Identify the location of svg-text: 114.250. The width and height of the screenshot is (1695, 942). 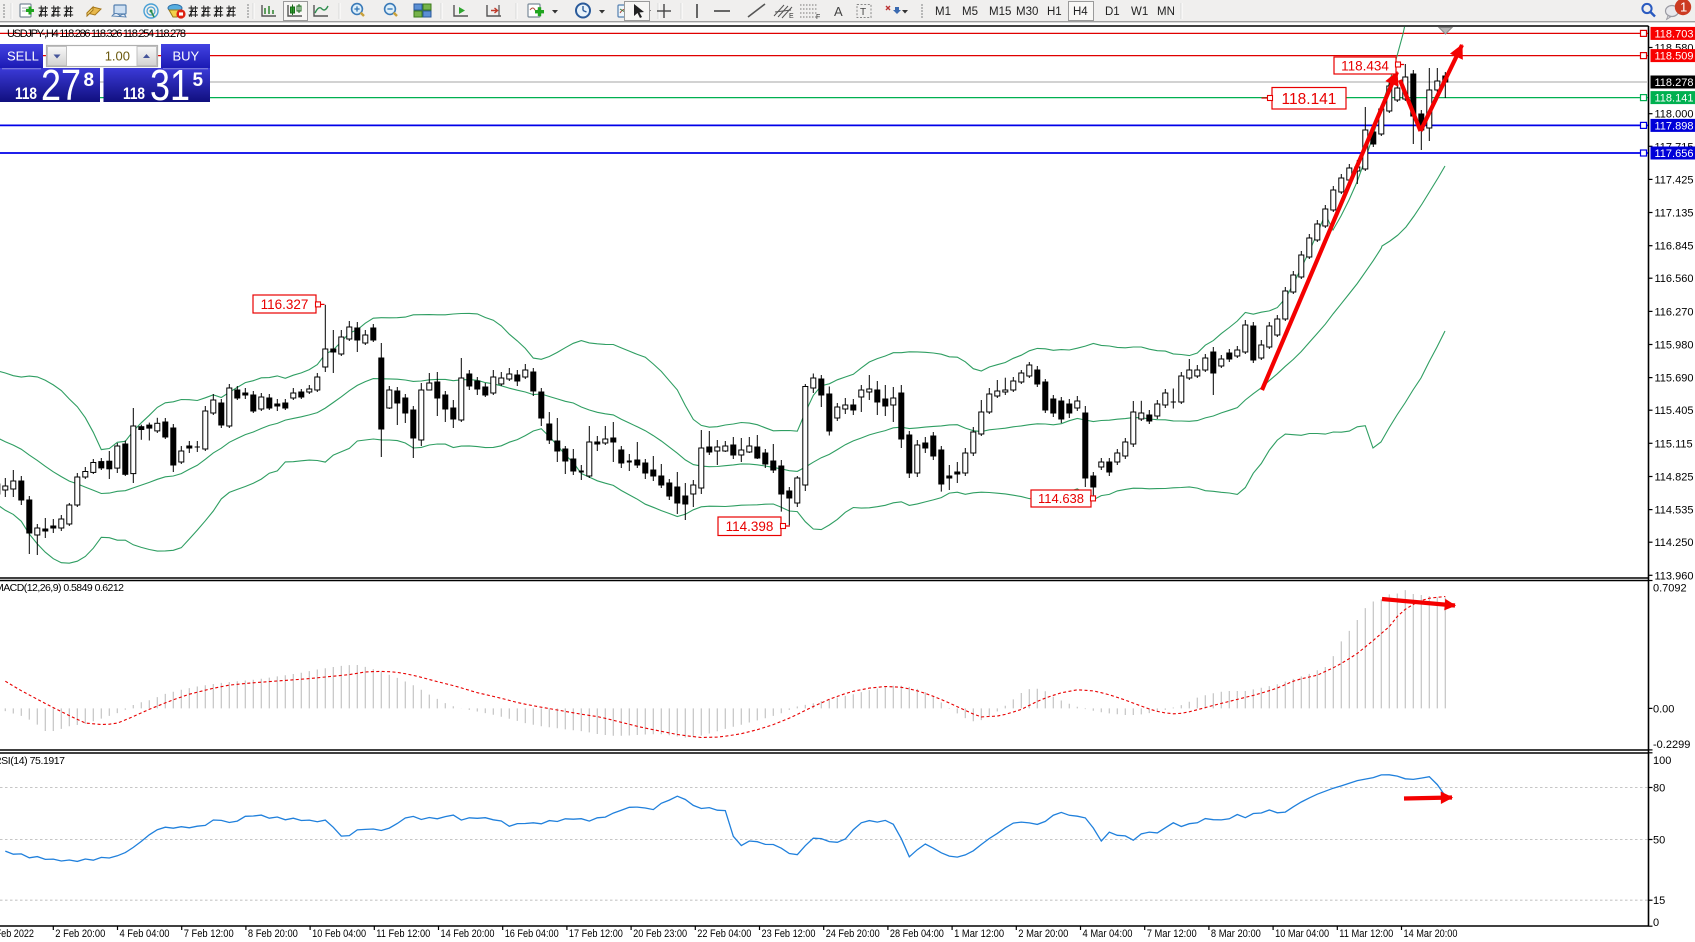
(1674, 543).